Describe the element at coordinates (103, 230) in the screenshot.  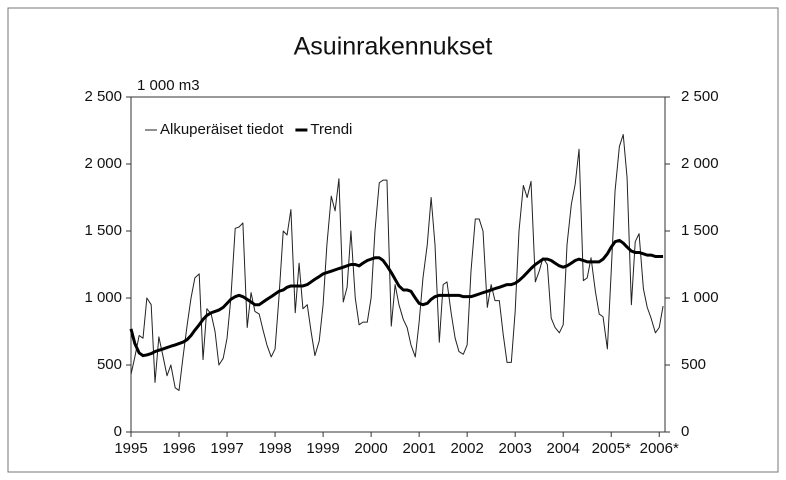
I see `y-tick-label: 1 500` at that location.